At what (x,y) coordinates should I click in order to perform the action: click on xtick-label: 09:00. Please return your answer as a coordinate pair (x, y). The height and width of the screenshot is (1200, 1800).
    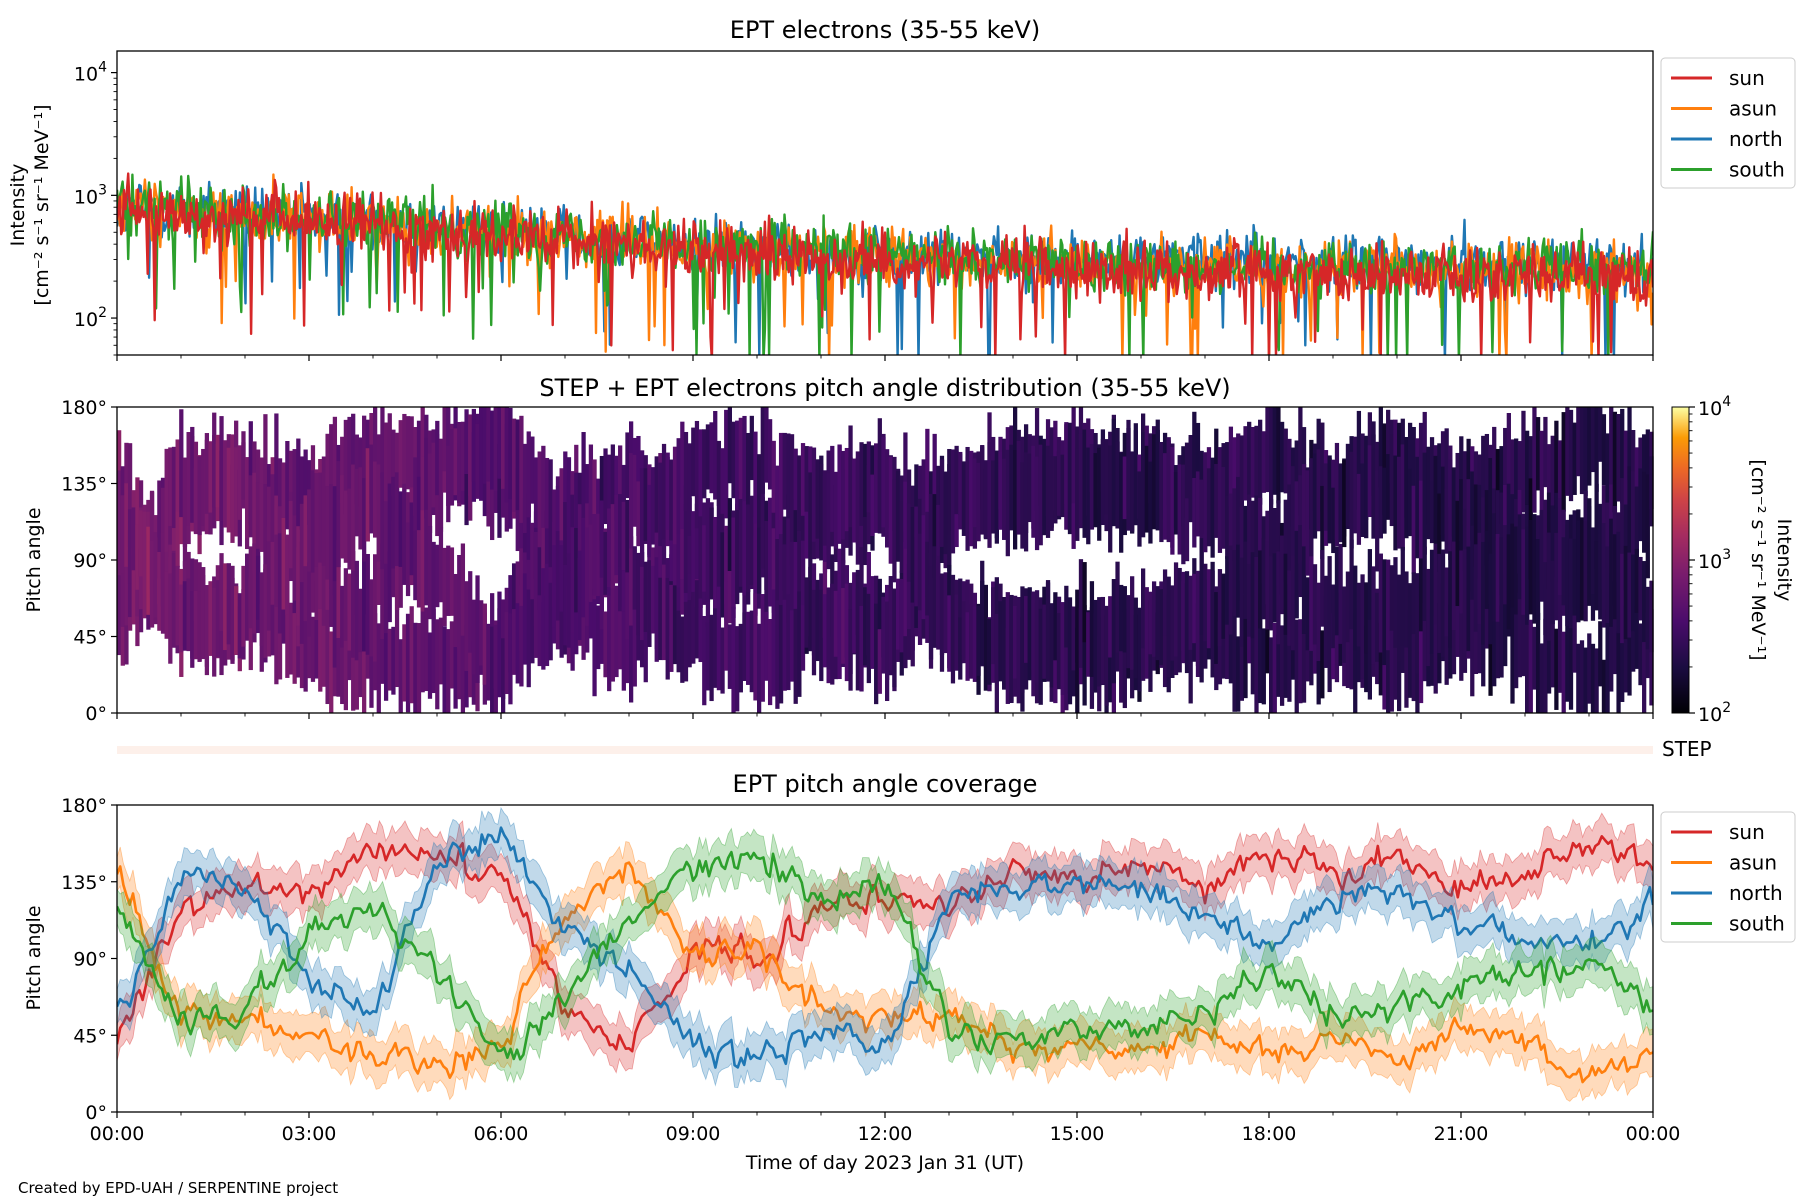
    Looking at the image, I should click on (693, 1134).